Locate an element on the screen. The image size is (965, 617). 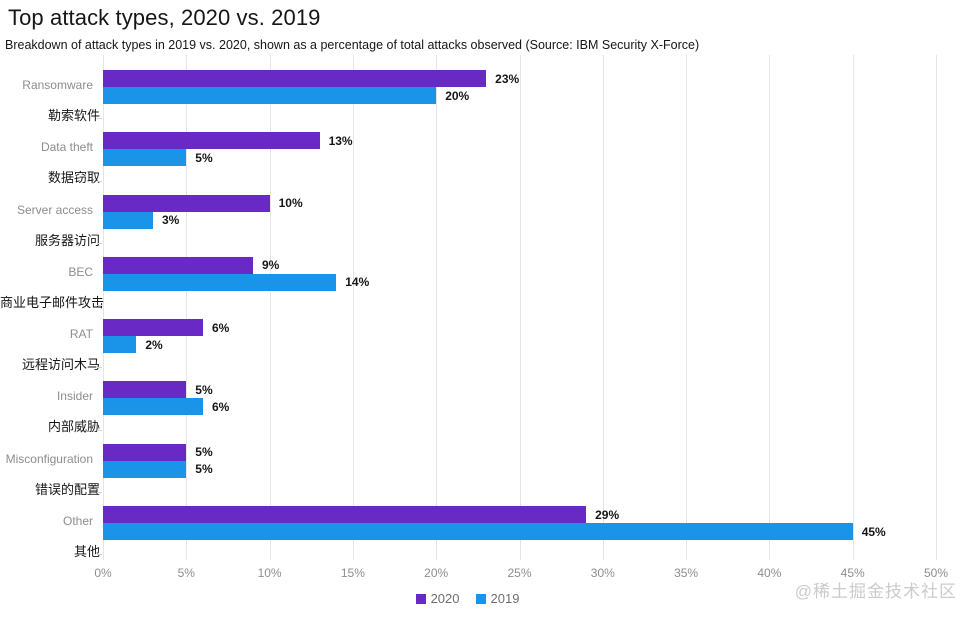
category-label-zh: 远程访问木马 is located at coordinates (60, 365).